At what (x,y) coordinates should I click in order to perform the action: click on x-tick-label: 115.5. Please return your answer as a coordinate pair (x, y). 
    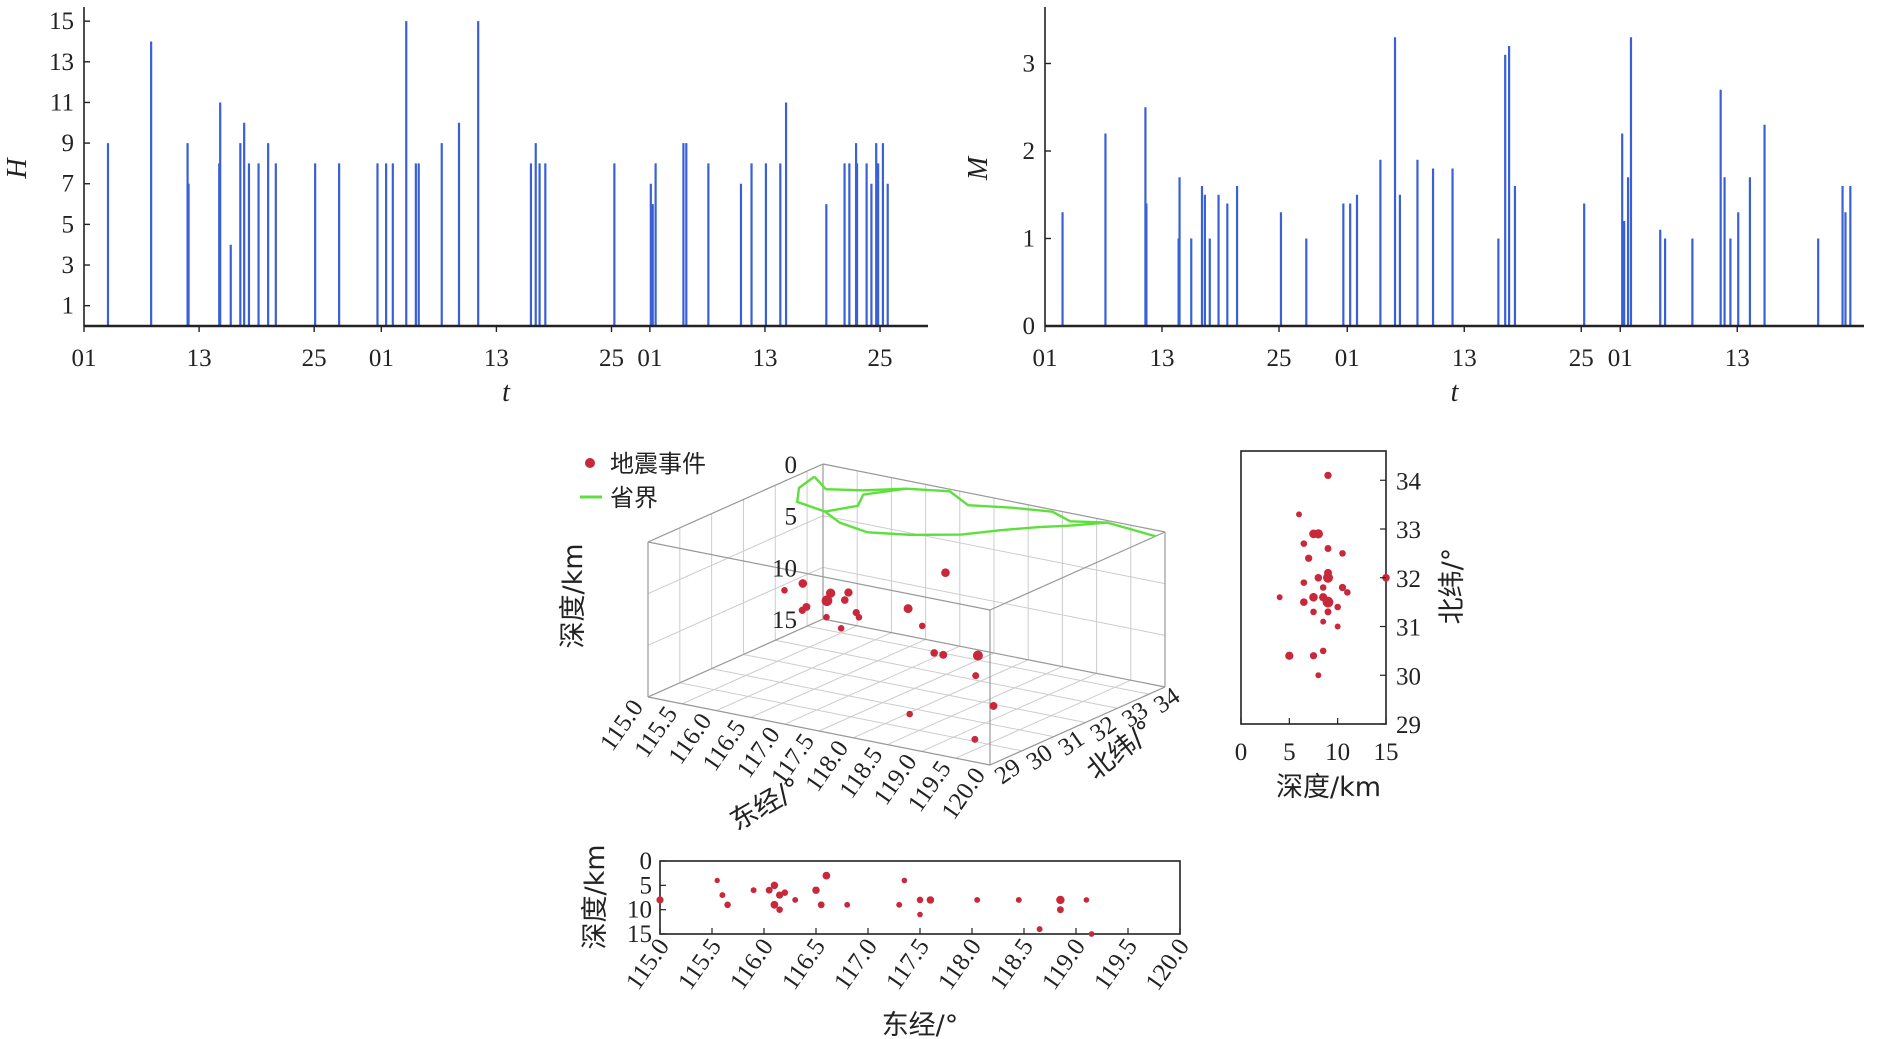
    Looking at the image, I should click on (700, 964).